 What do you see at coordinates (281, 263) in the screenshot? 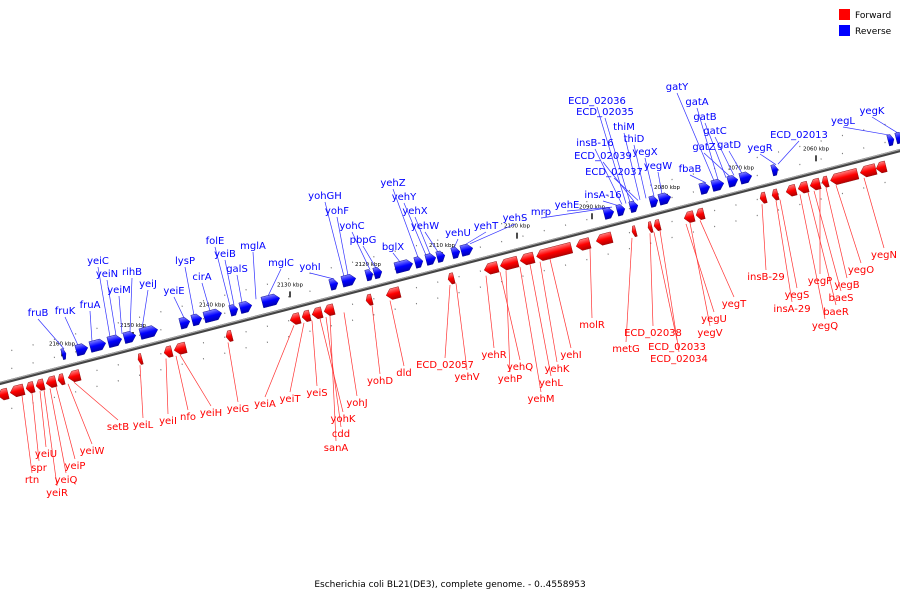
I see `gene-label-mglc: mglC` at bounding box center [281, 263].